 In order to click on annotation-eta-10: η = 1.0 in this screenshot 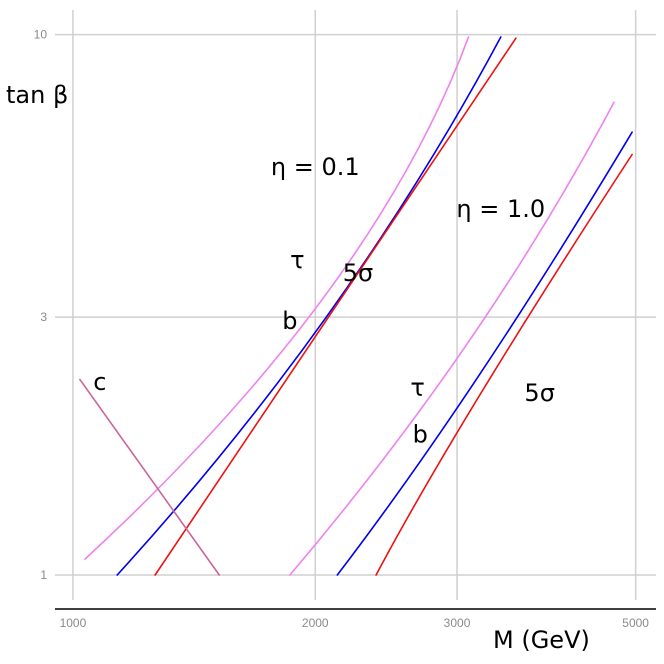, I will do `click(500, 209)`.